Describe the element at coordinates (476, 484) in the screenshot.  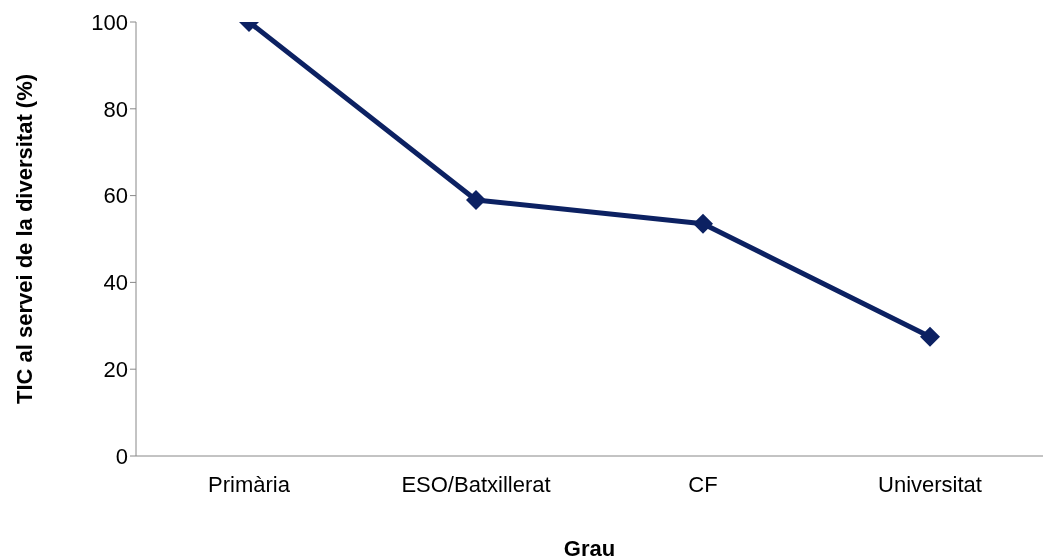
I see `x-tick-label: ESO/Batxillerat` at that location.